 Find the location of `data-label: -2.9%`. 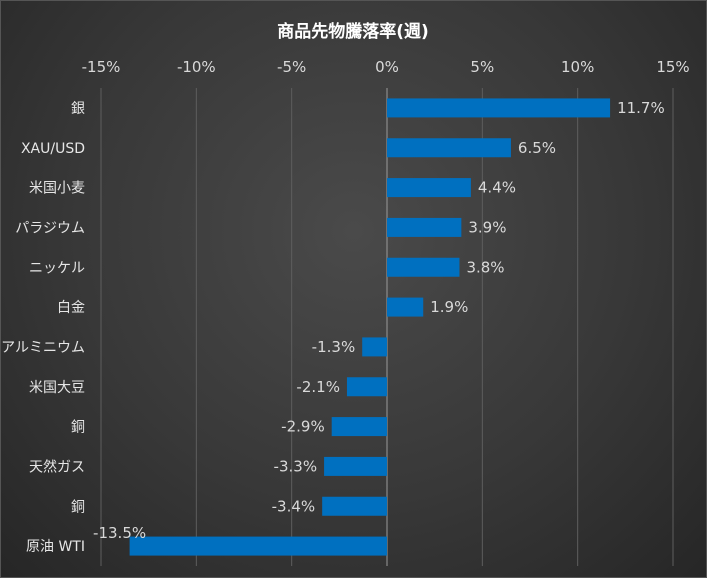

data-label: -2.9% is located at coordinates (303, 427).